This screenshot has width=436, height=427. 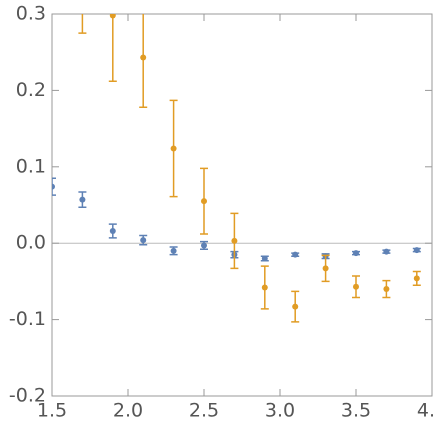 I want to click on y-tick-label: 0.0, so click(x=31, y=243).